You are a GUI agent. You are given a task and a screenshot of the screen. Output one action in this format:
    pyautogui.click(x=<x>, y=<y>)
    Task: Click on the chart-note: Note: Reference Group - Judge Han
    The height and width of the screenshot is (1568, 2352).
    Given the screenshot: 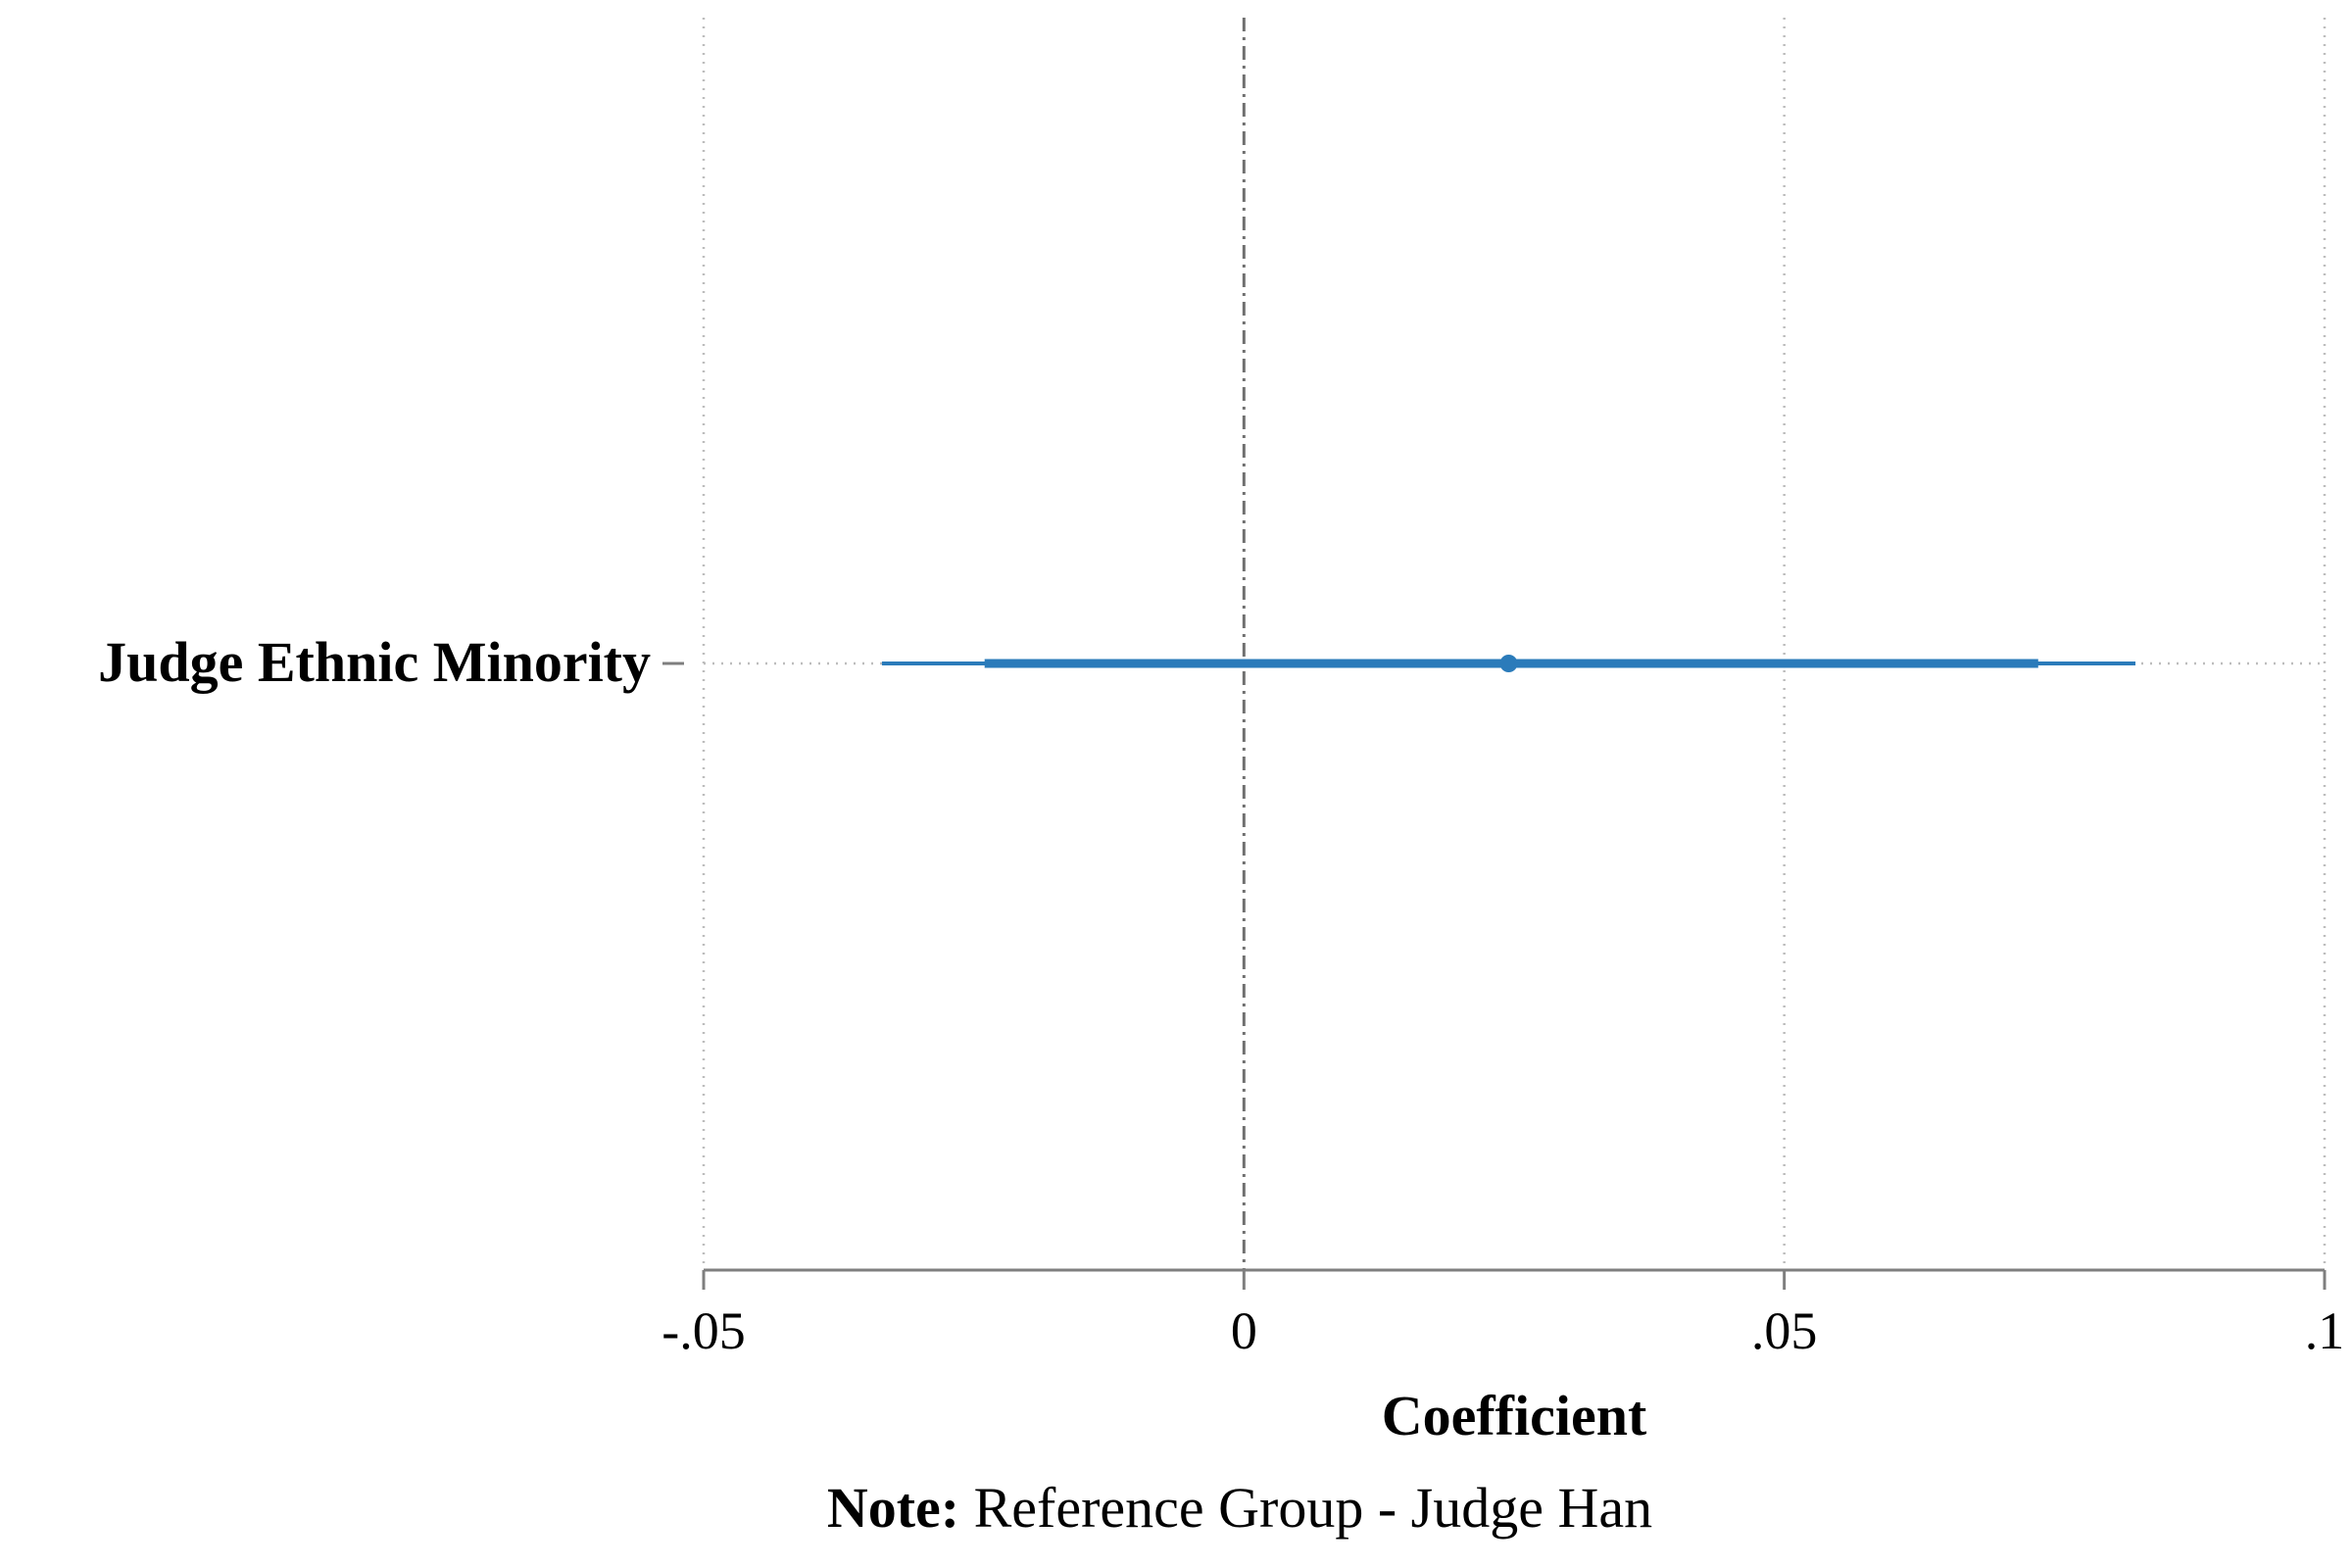 What is the action you would take?
    pyautogui.click(x=1176, y=1508)
    